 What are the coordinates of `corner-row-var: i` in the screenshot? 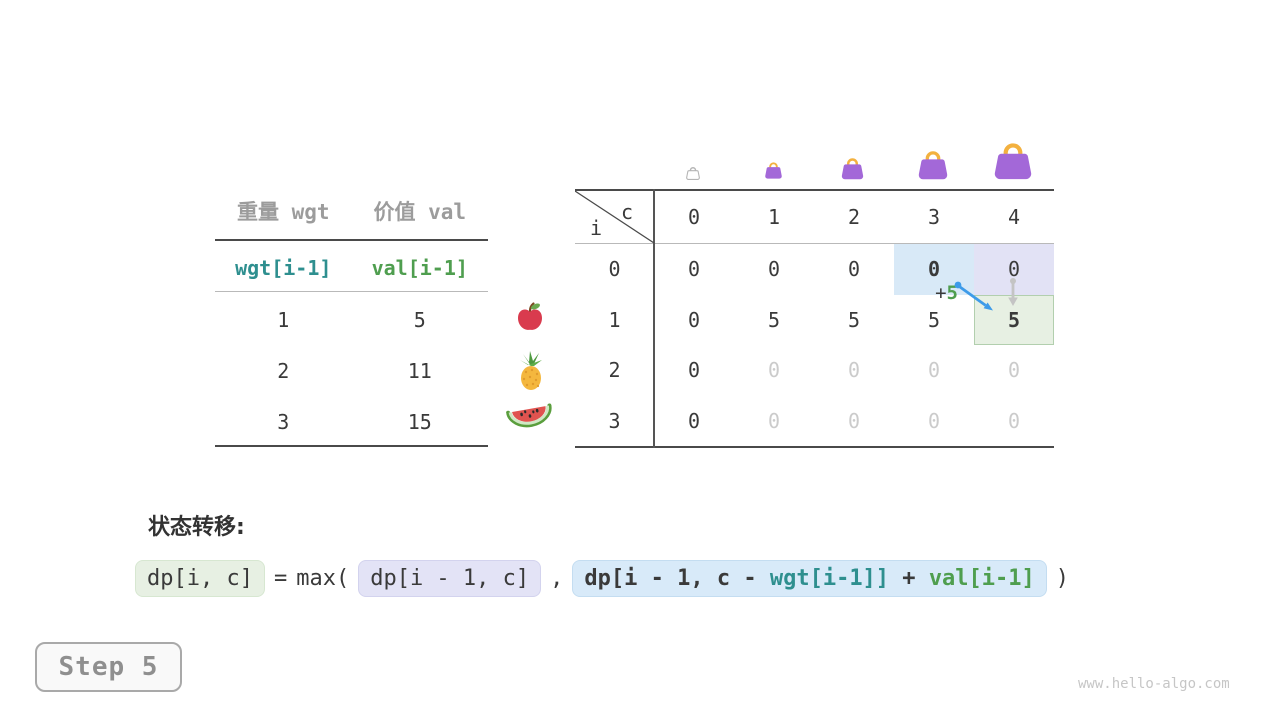 It's located at (596, 228).